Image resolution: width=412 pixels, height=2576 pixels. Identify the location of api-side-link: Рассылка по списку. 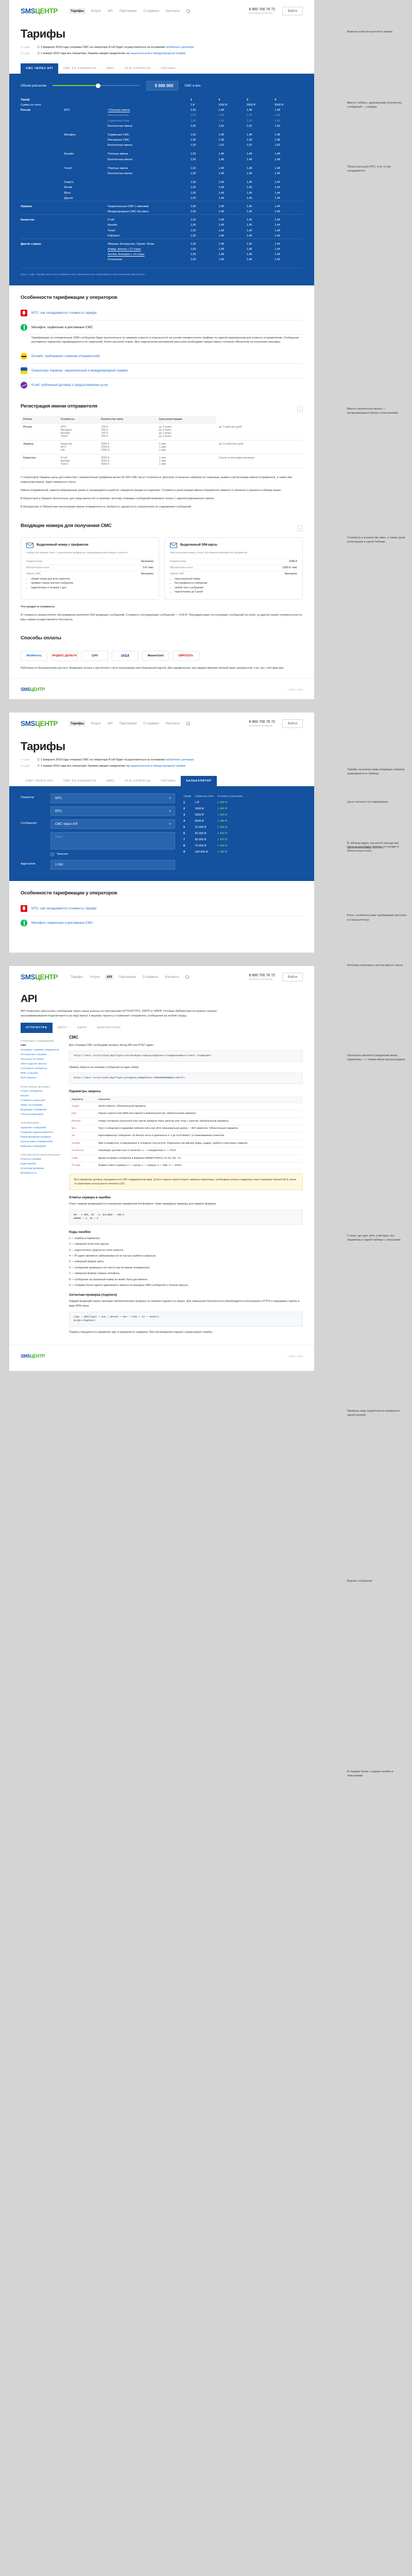
(32, 1059).